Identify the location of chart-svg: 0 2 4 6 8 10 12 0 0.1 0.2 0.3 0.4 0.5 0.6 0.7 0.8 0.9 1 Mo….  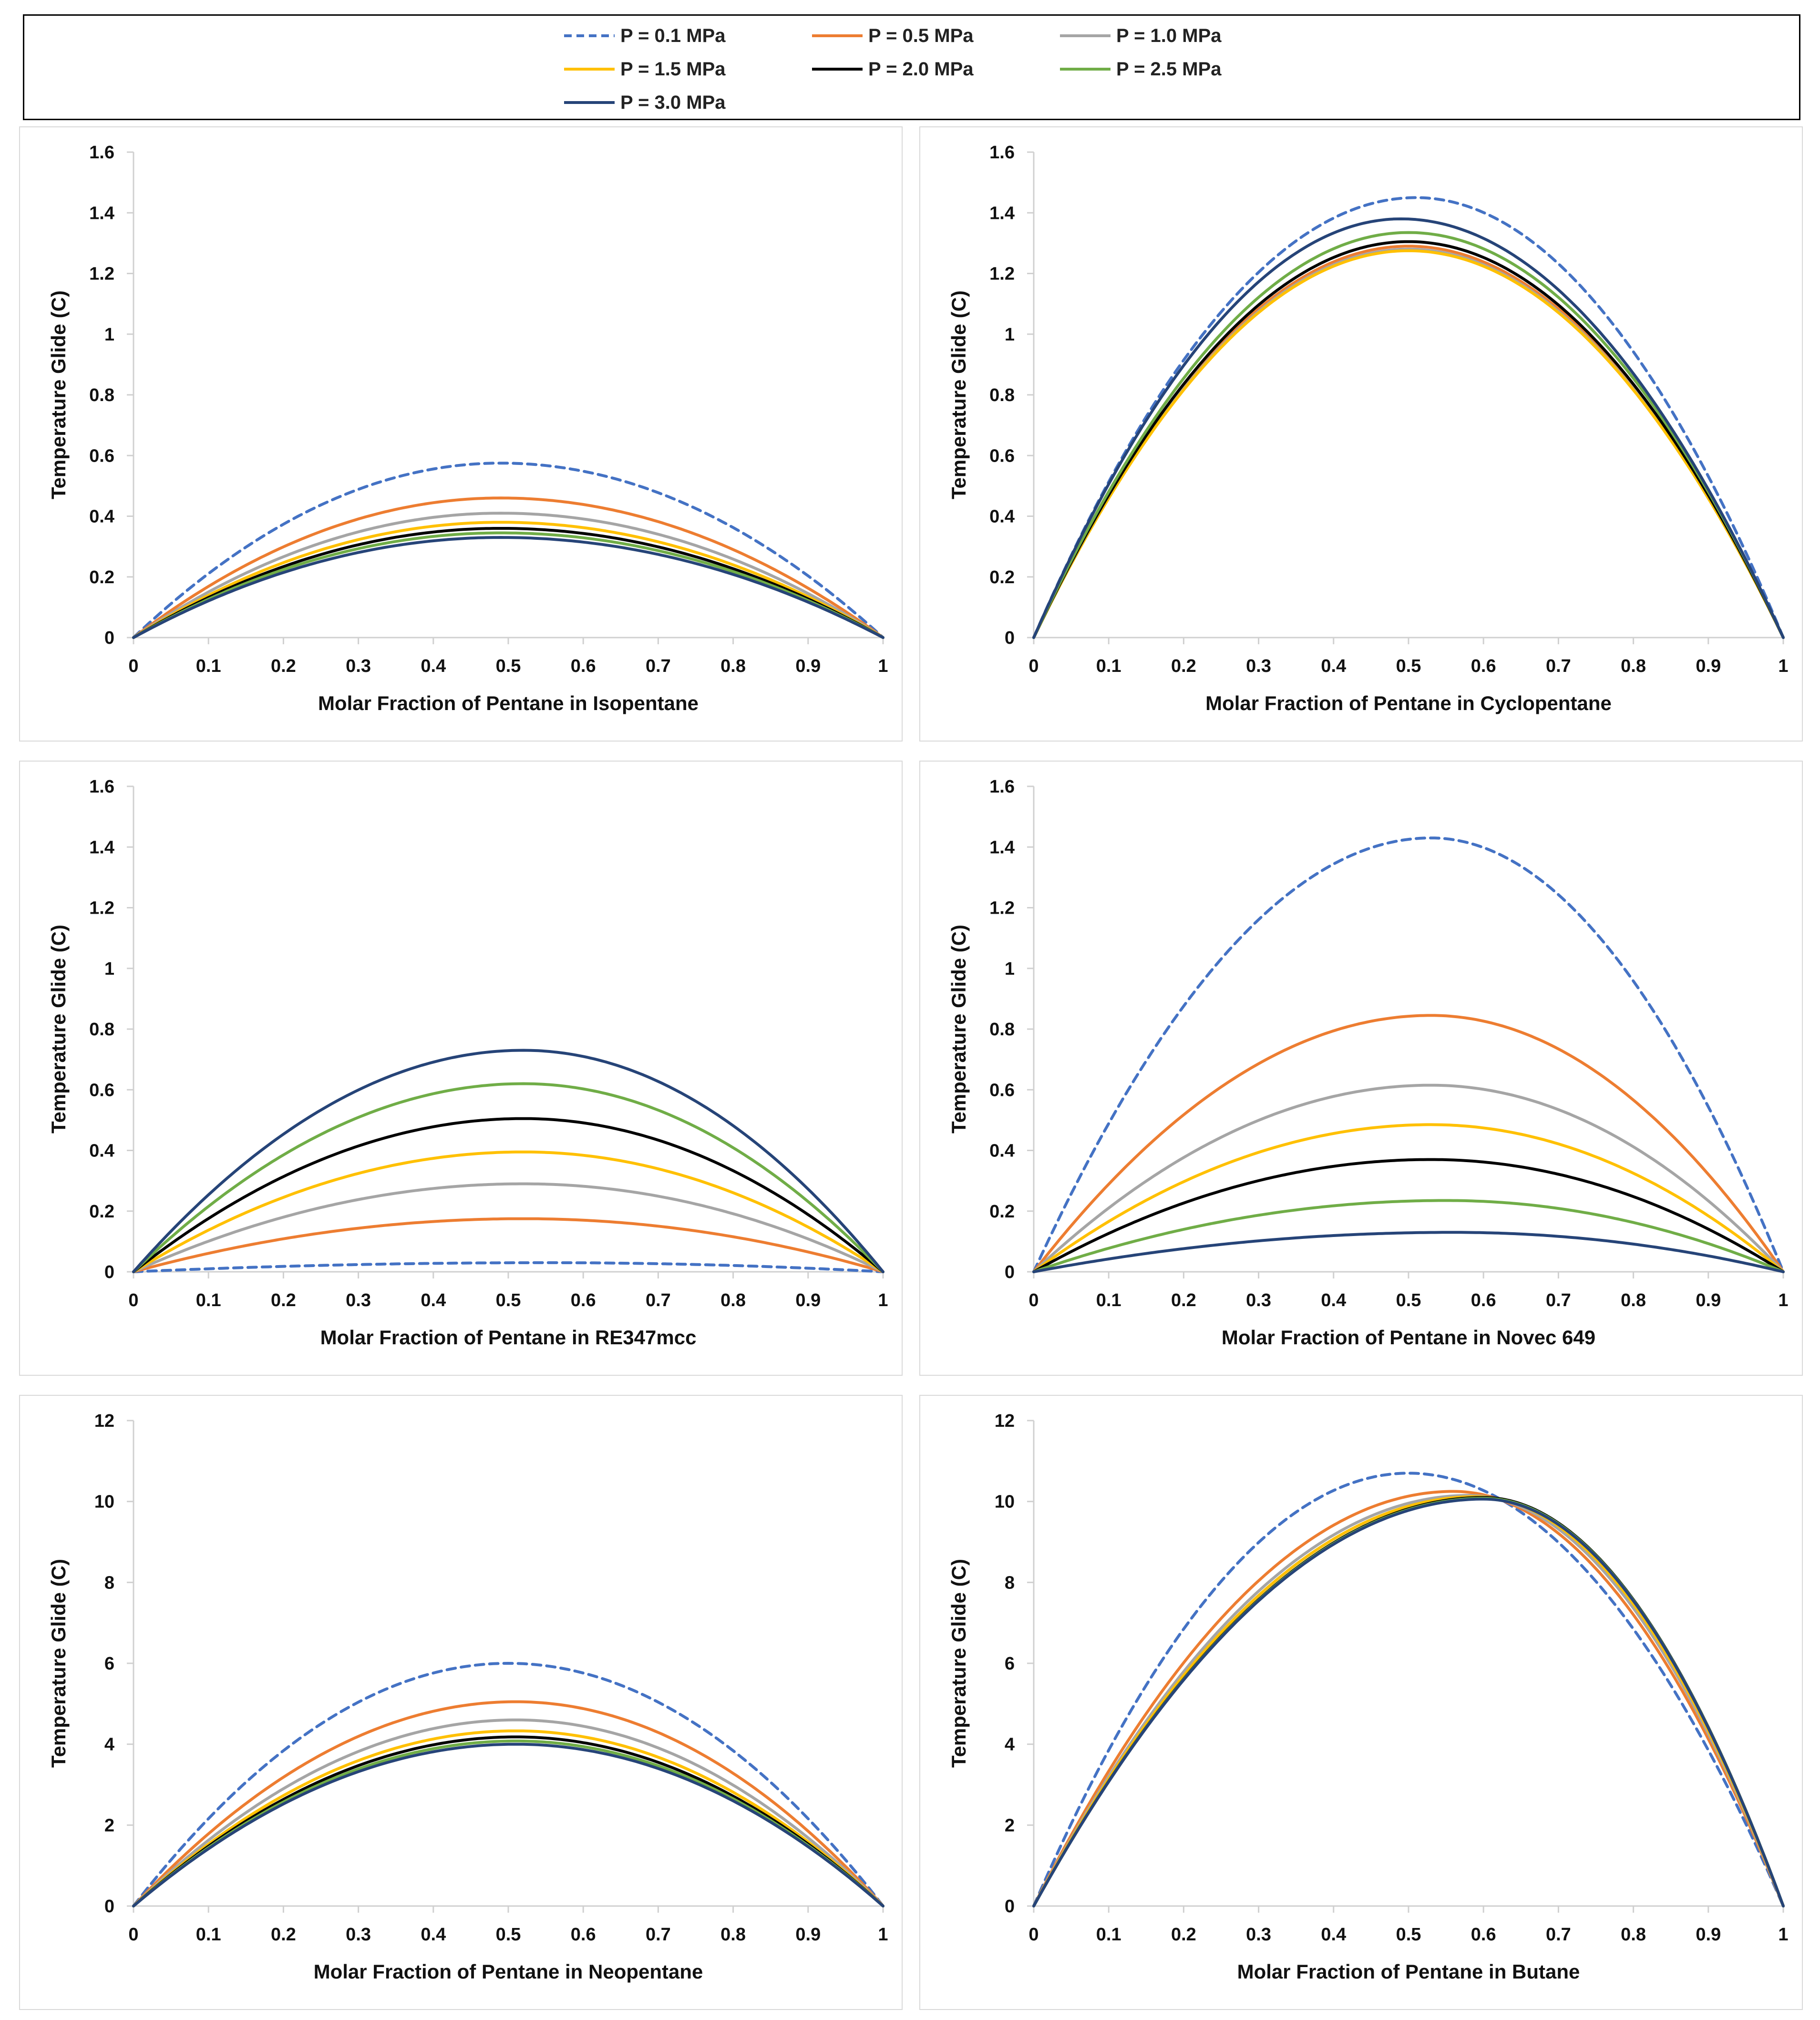
(467, 1697).